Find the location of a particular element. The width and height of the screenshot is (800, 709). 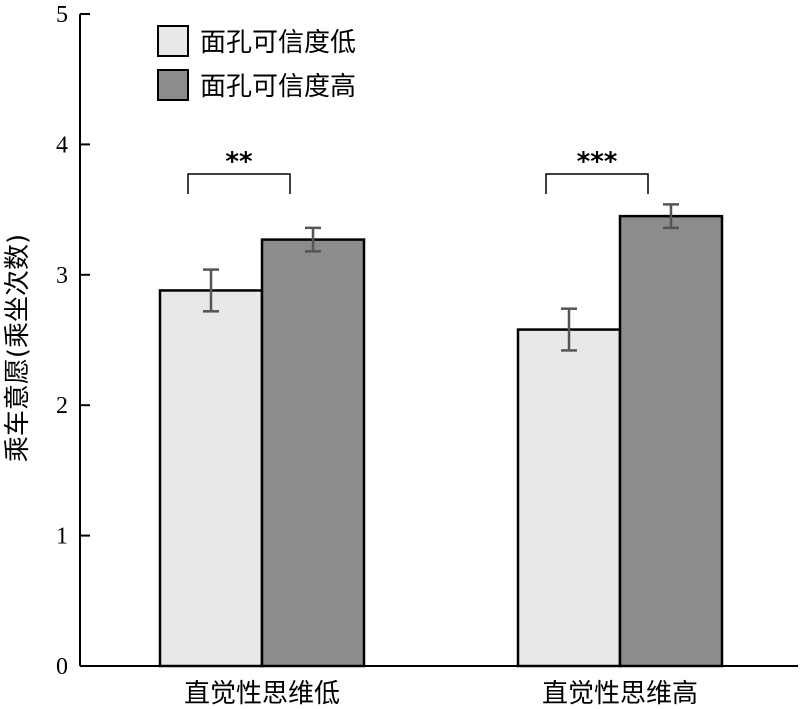

x-tick-label: 直觉性思维低 is located at coordinates (262, 694).